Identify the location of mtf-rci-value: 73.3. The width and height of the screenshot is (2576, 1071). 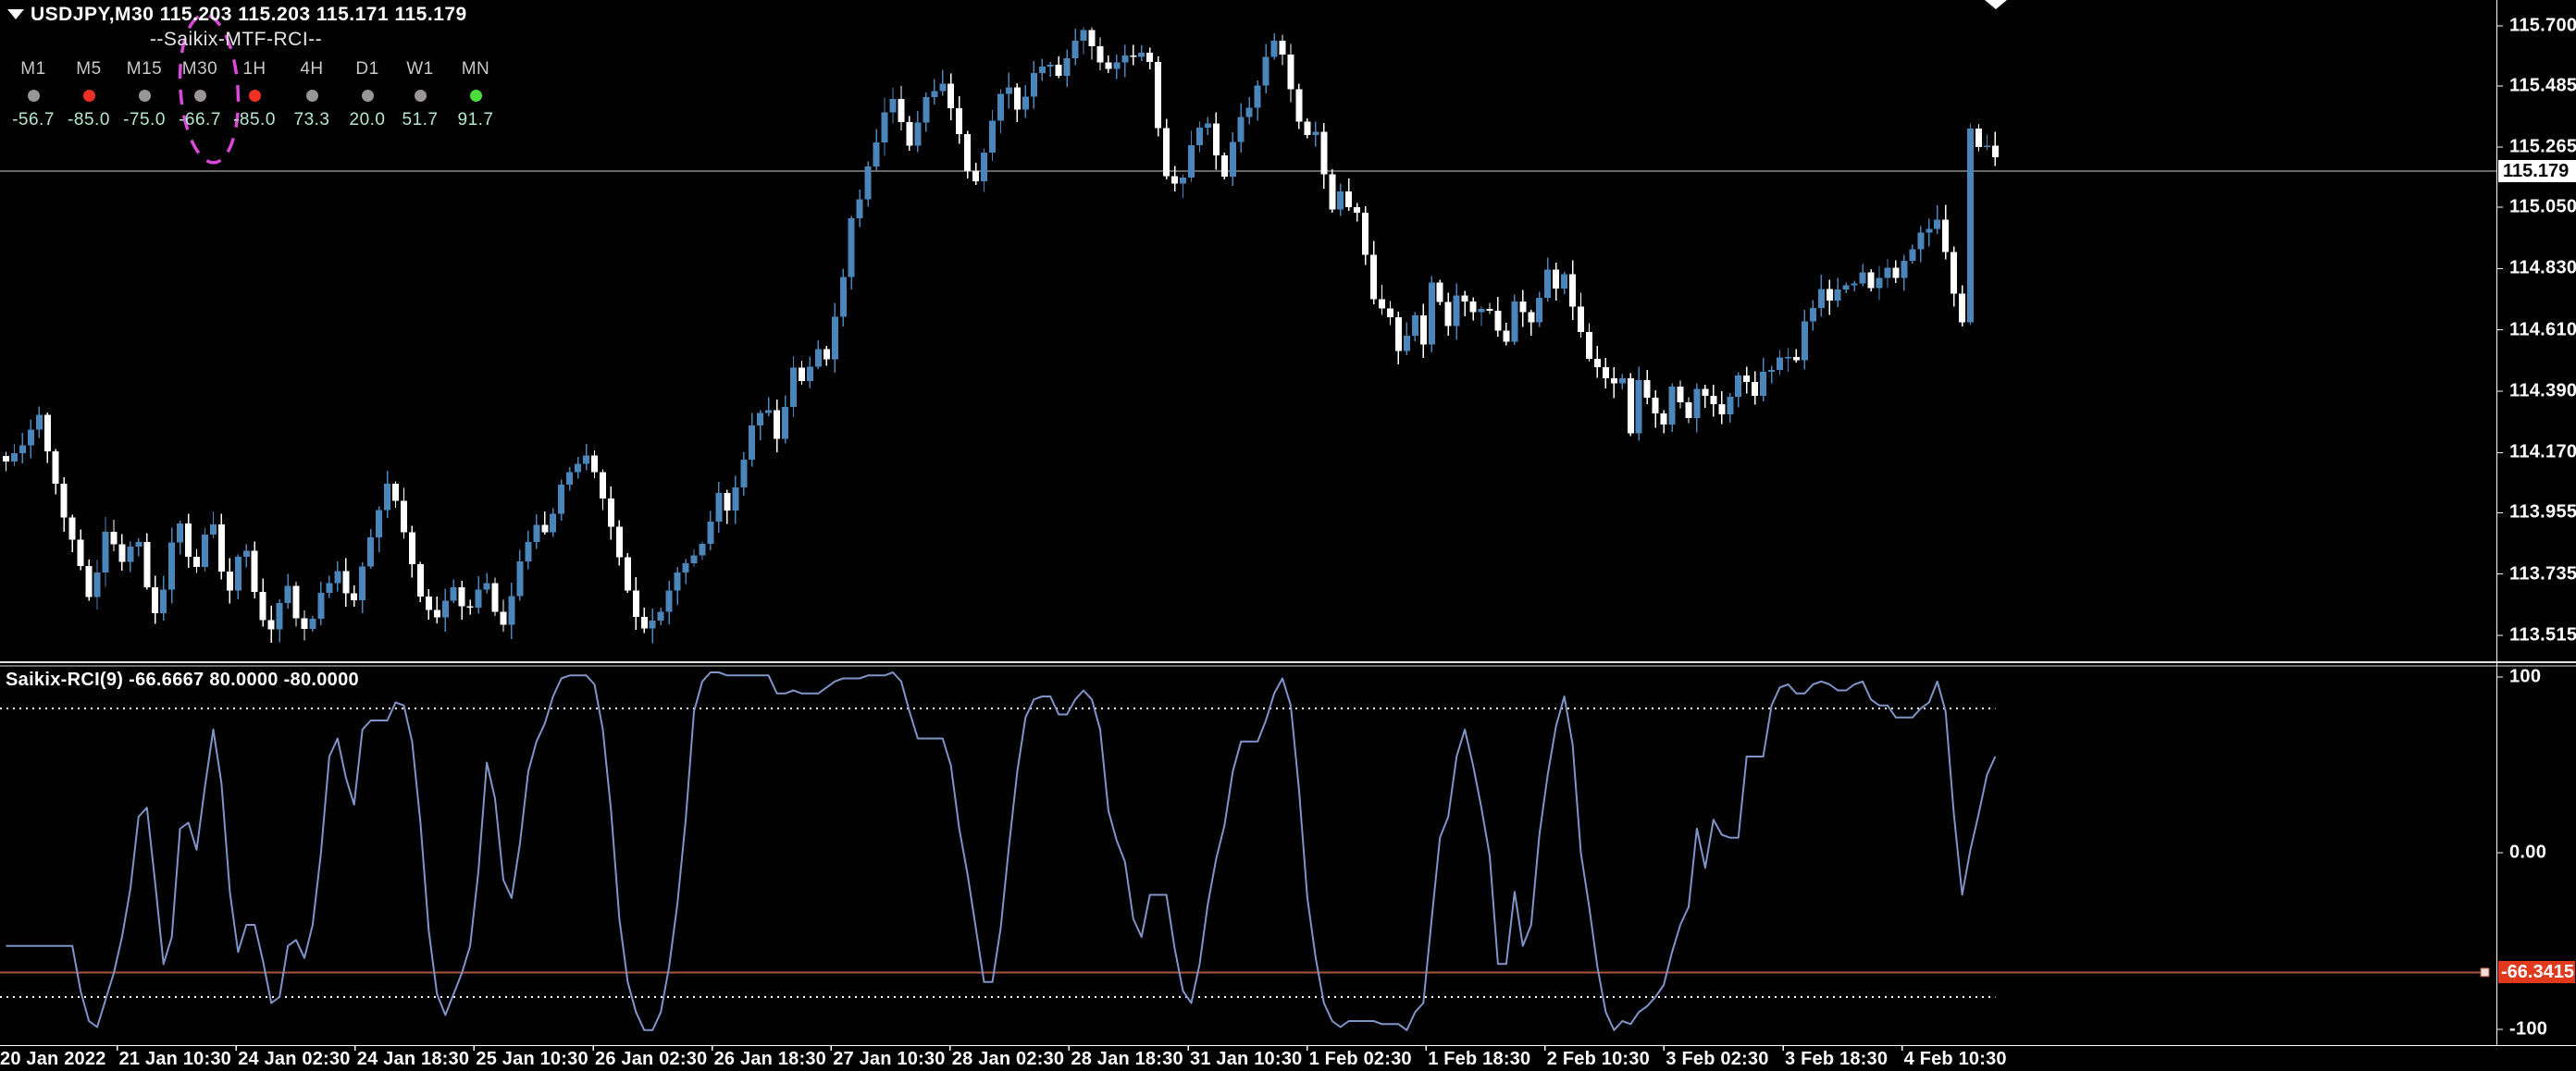
(312, 119).